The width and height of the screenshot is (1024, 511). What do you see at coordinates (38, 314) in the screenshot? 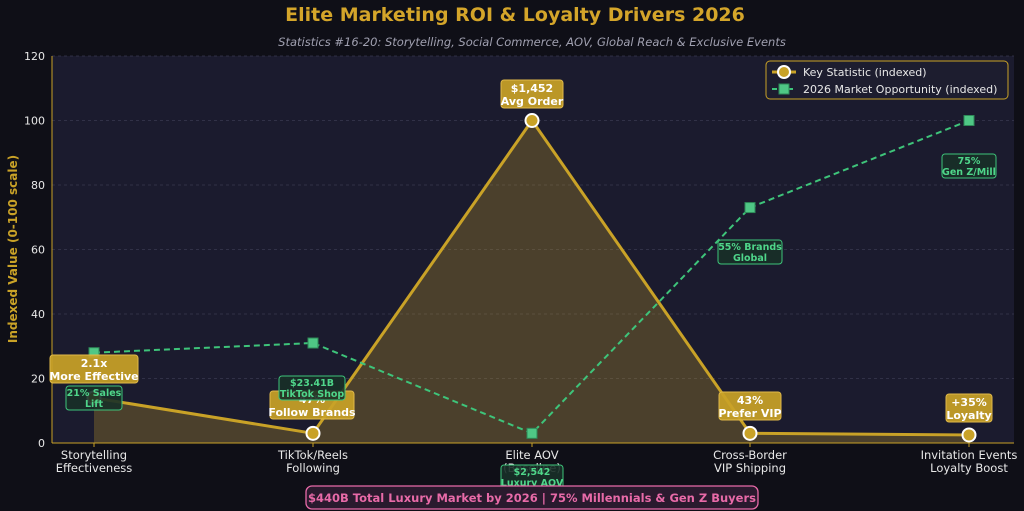
I see `y-tick-label: 40` at bounding box center [38, 314].